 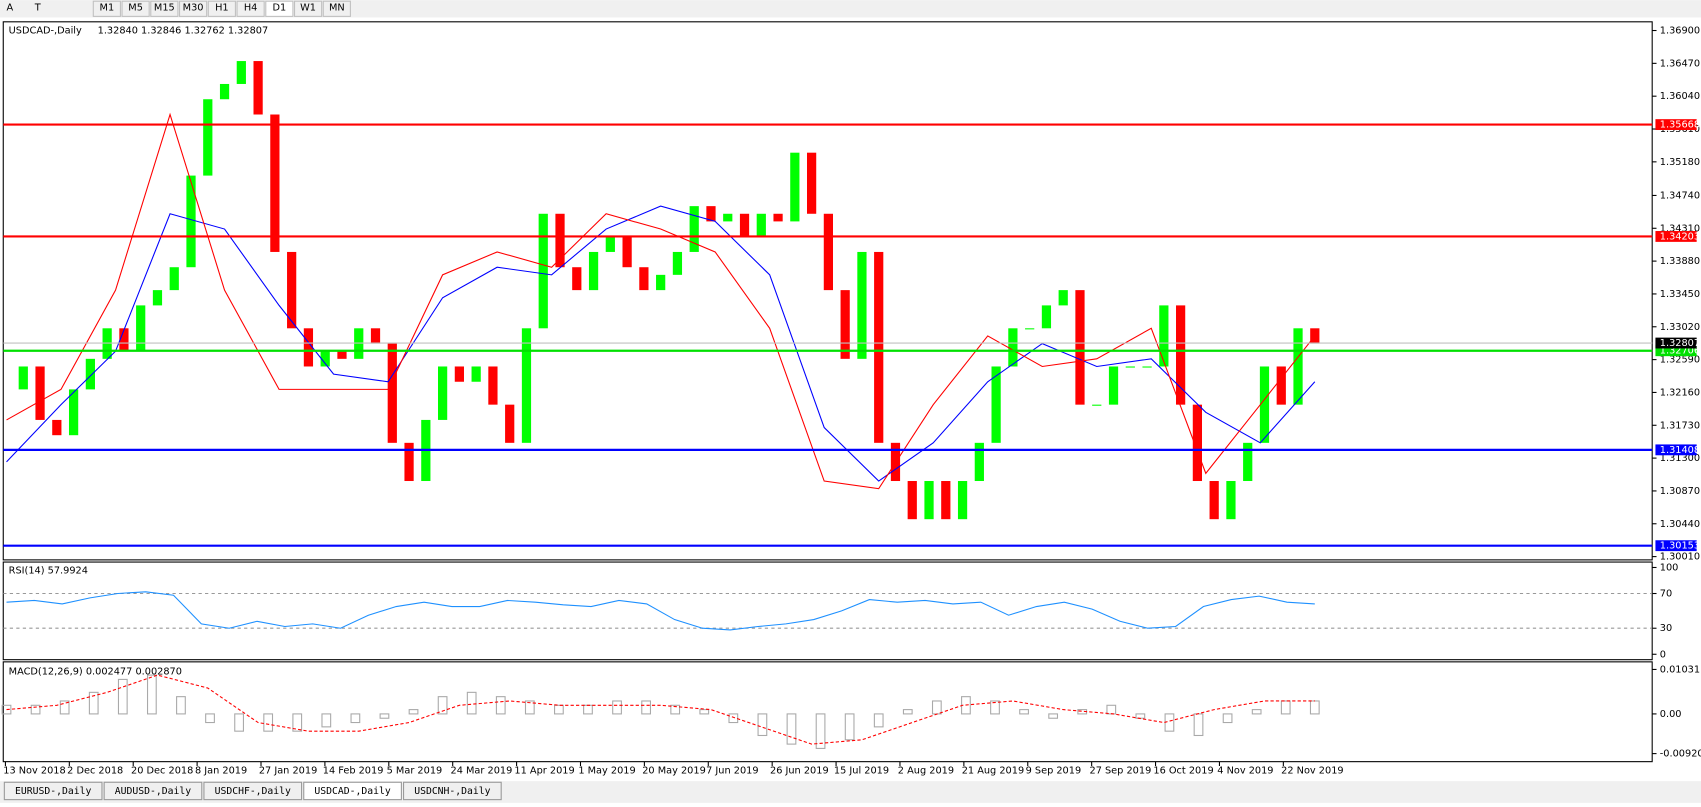 What do you see at coordinates (1680, 360) in the screenshot?
I see `y-tick-label: 1.32590` at bounding box center [1680, 360].